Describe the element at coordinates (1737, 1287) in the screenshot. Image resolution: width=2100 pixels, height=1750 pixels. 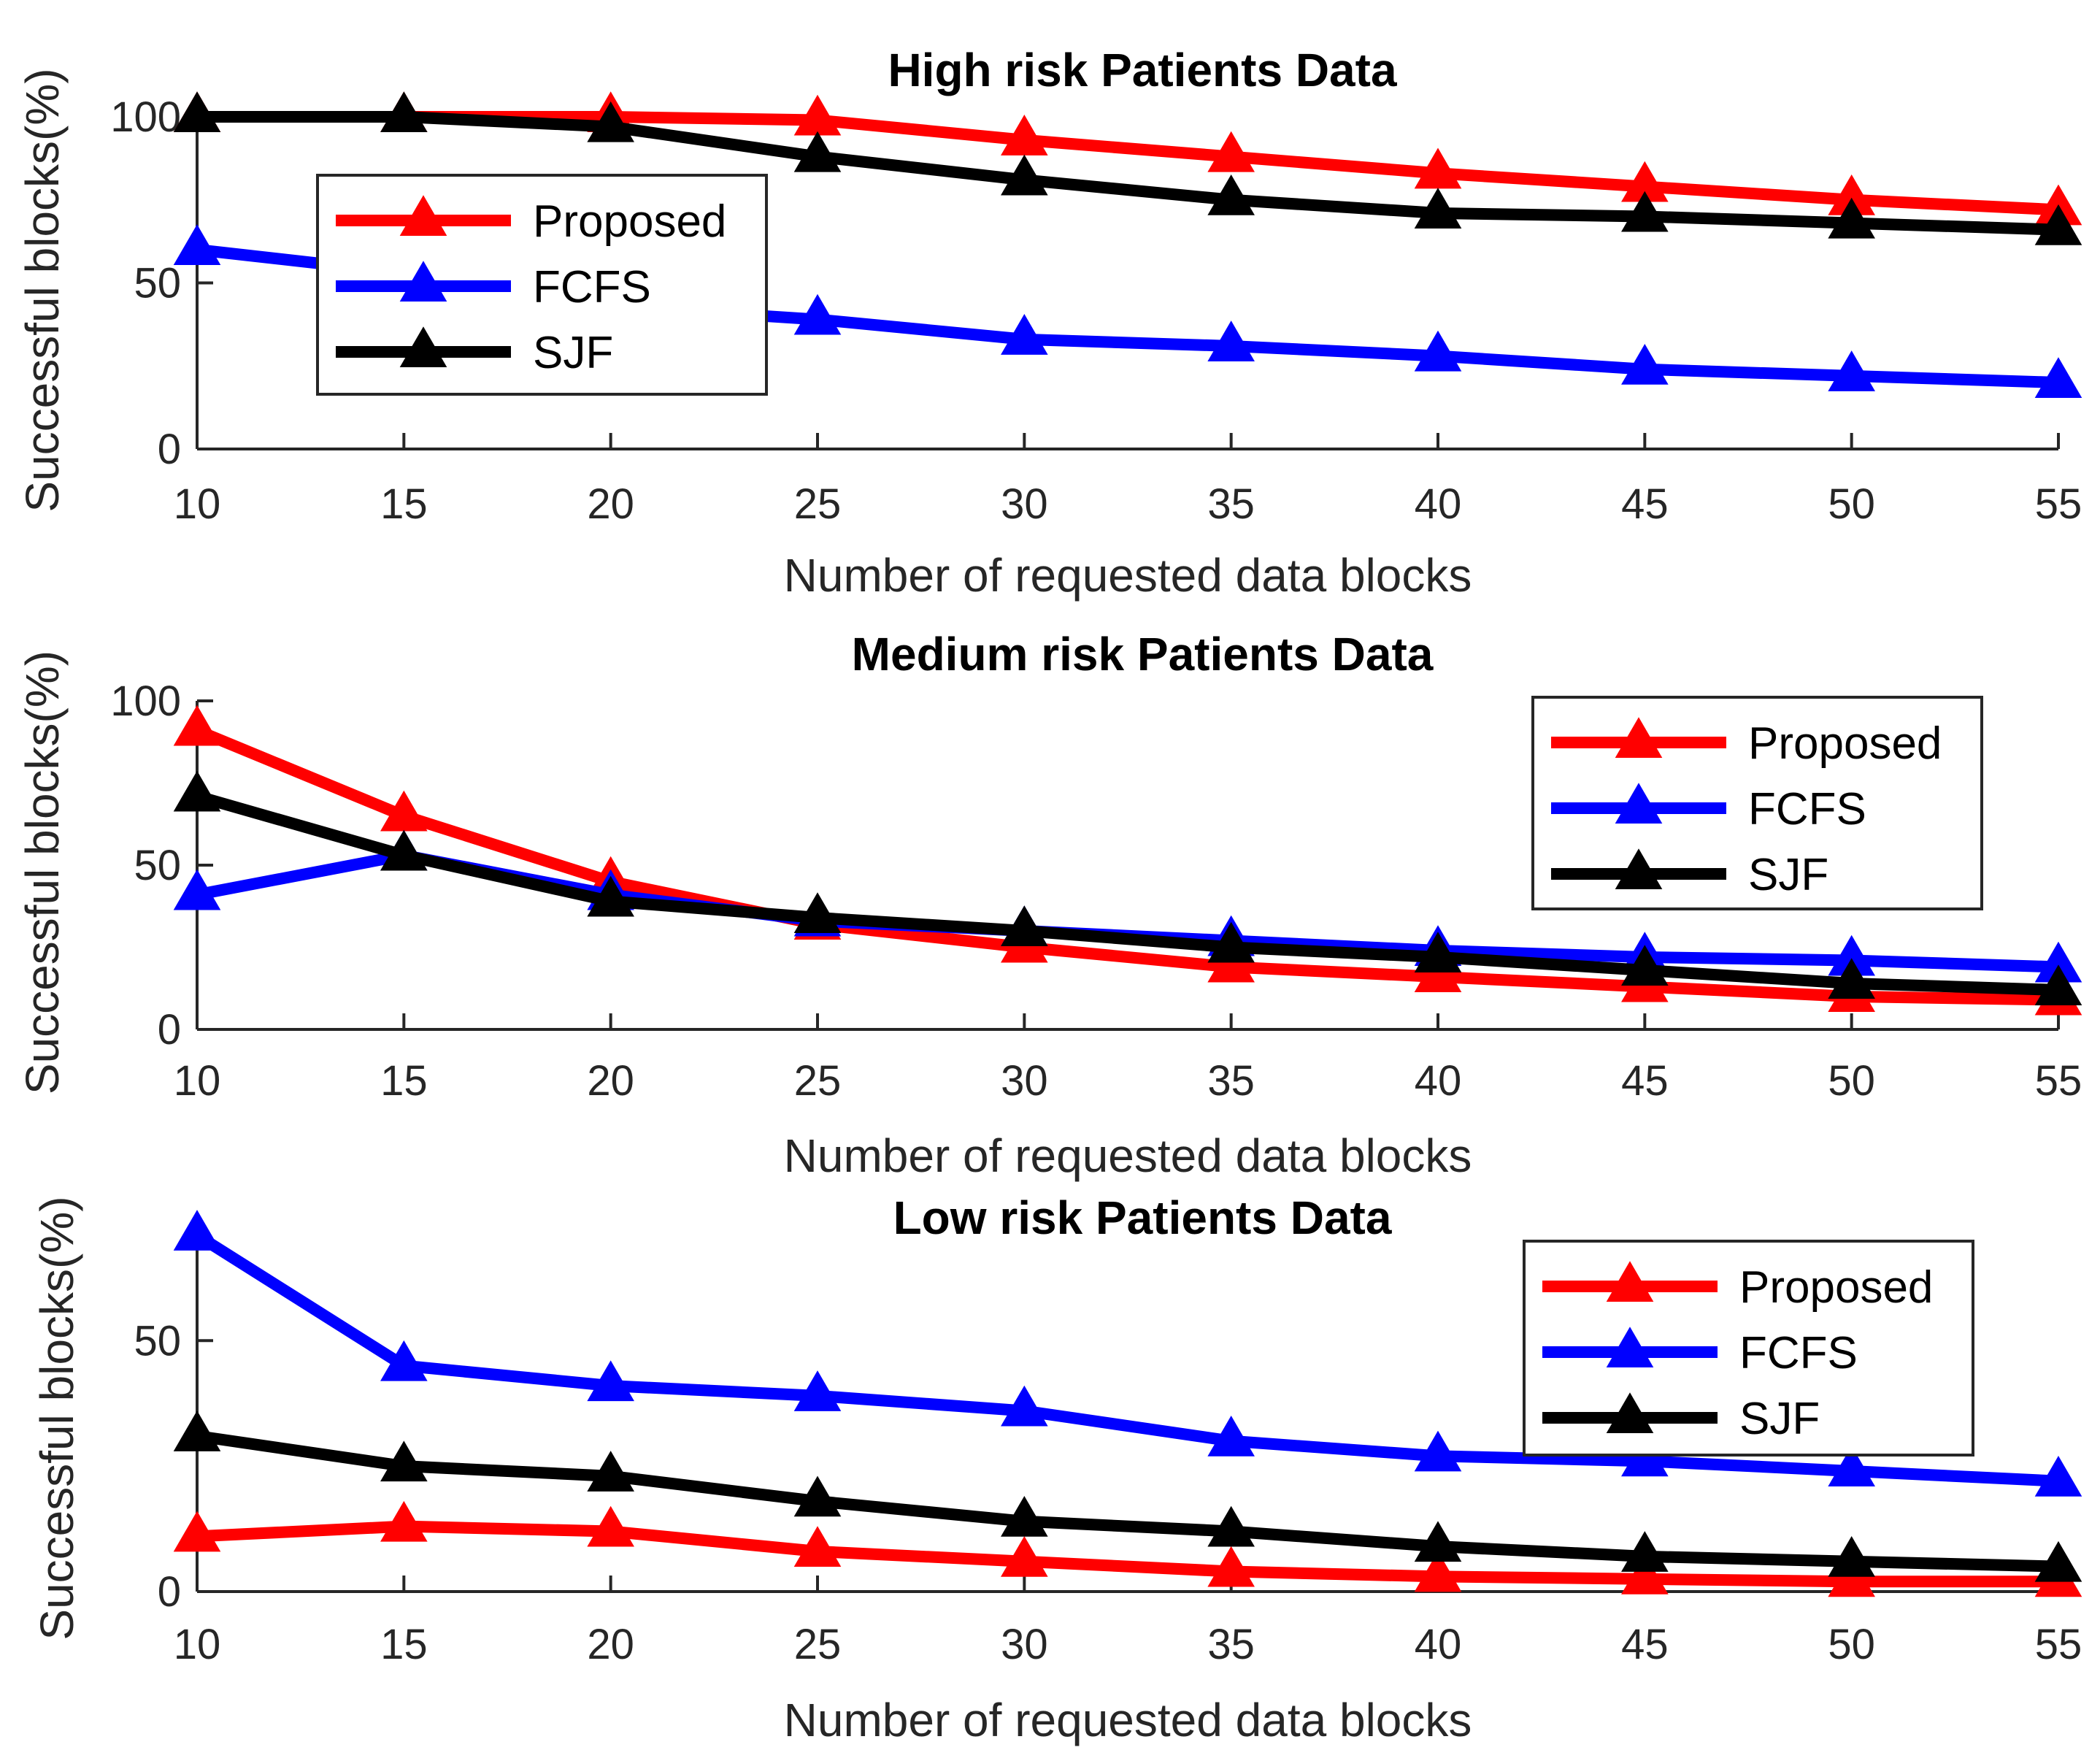
I see `legend-item-proposed: Proposed` at that location.